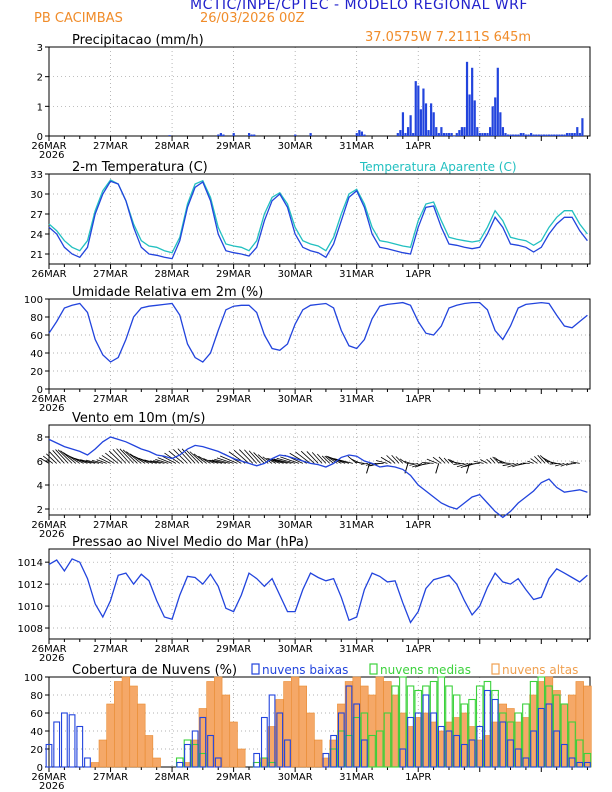 Image resolution: width=612 pixels, height=792 pixels. I want to click on humidity-line, so click(318, 332).